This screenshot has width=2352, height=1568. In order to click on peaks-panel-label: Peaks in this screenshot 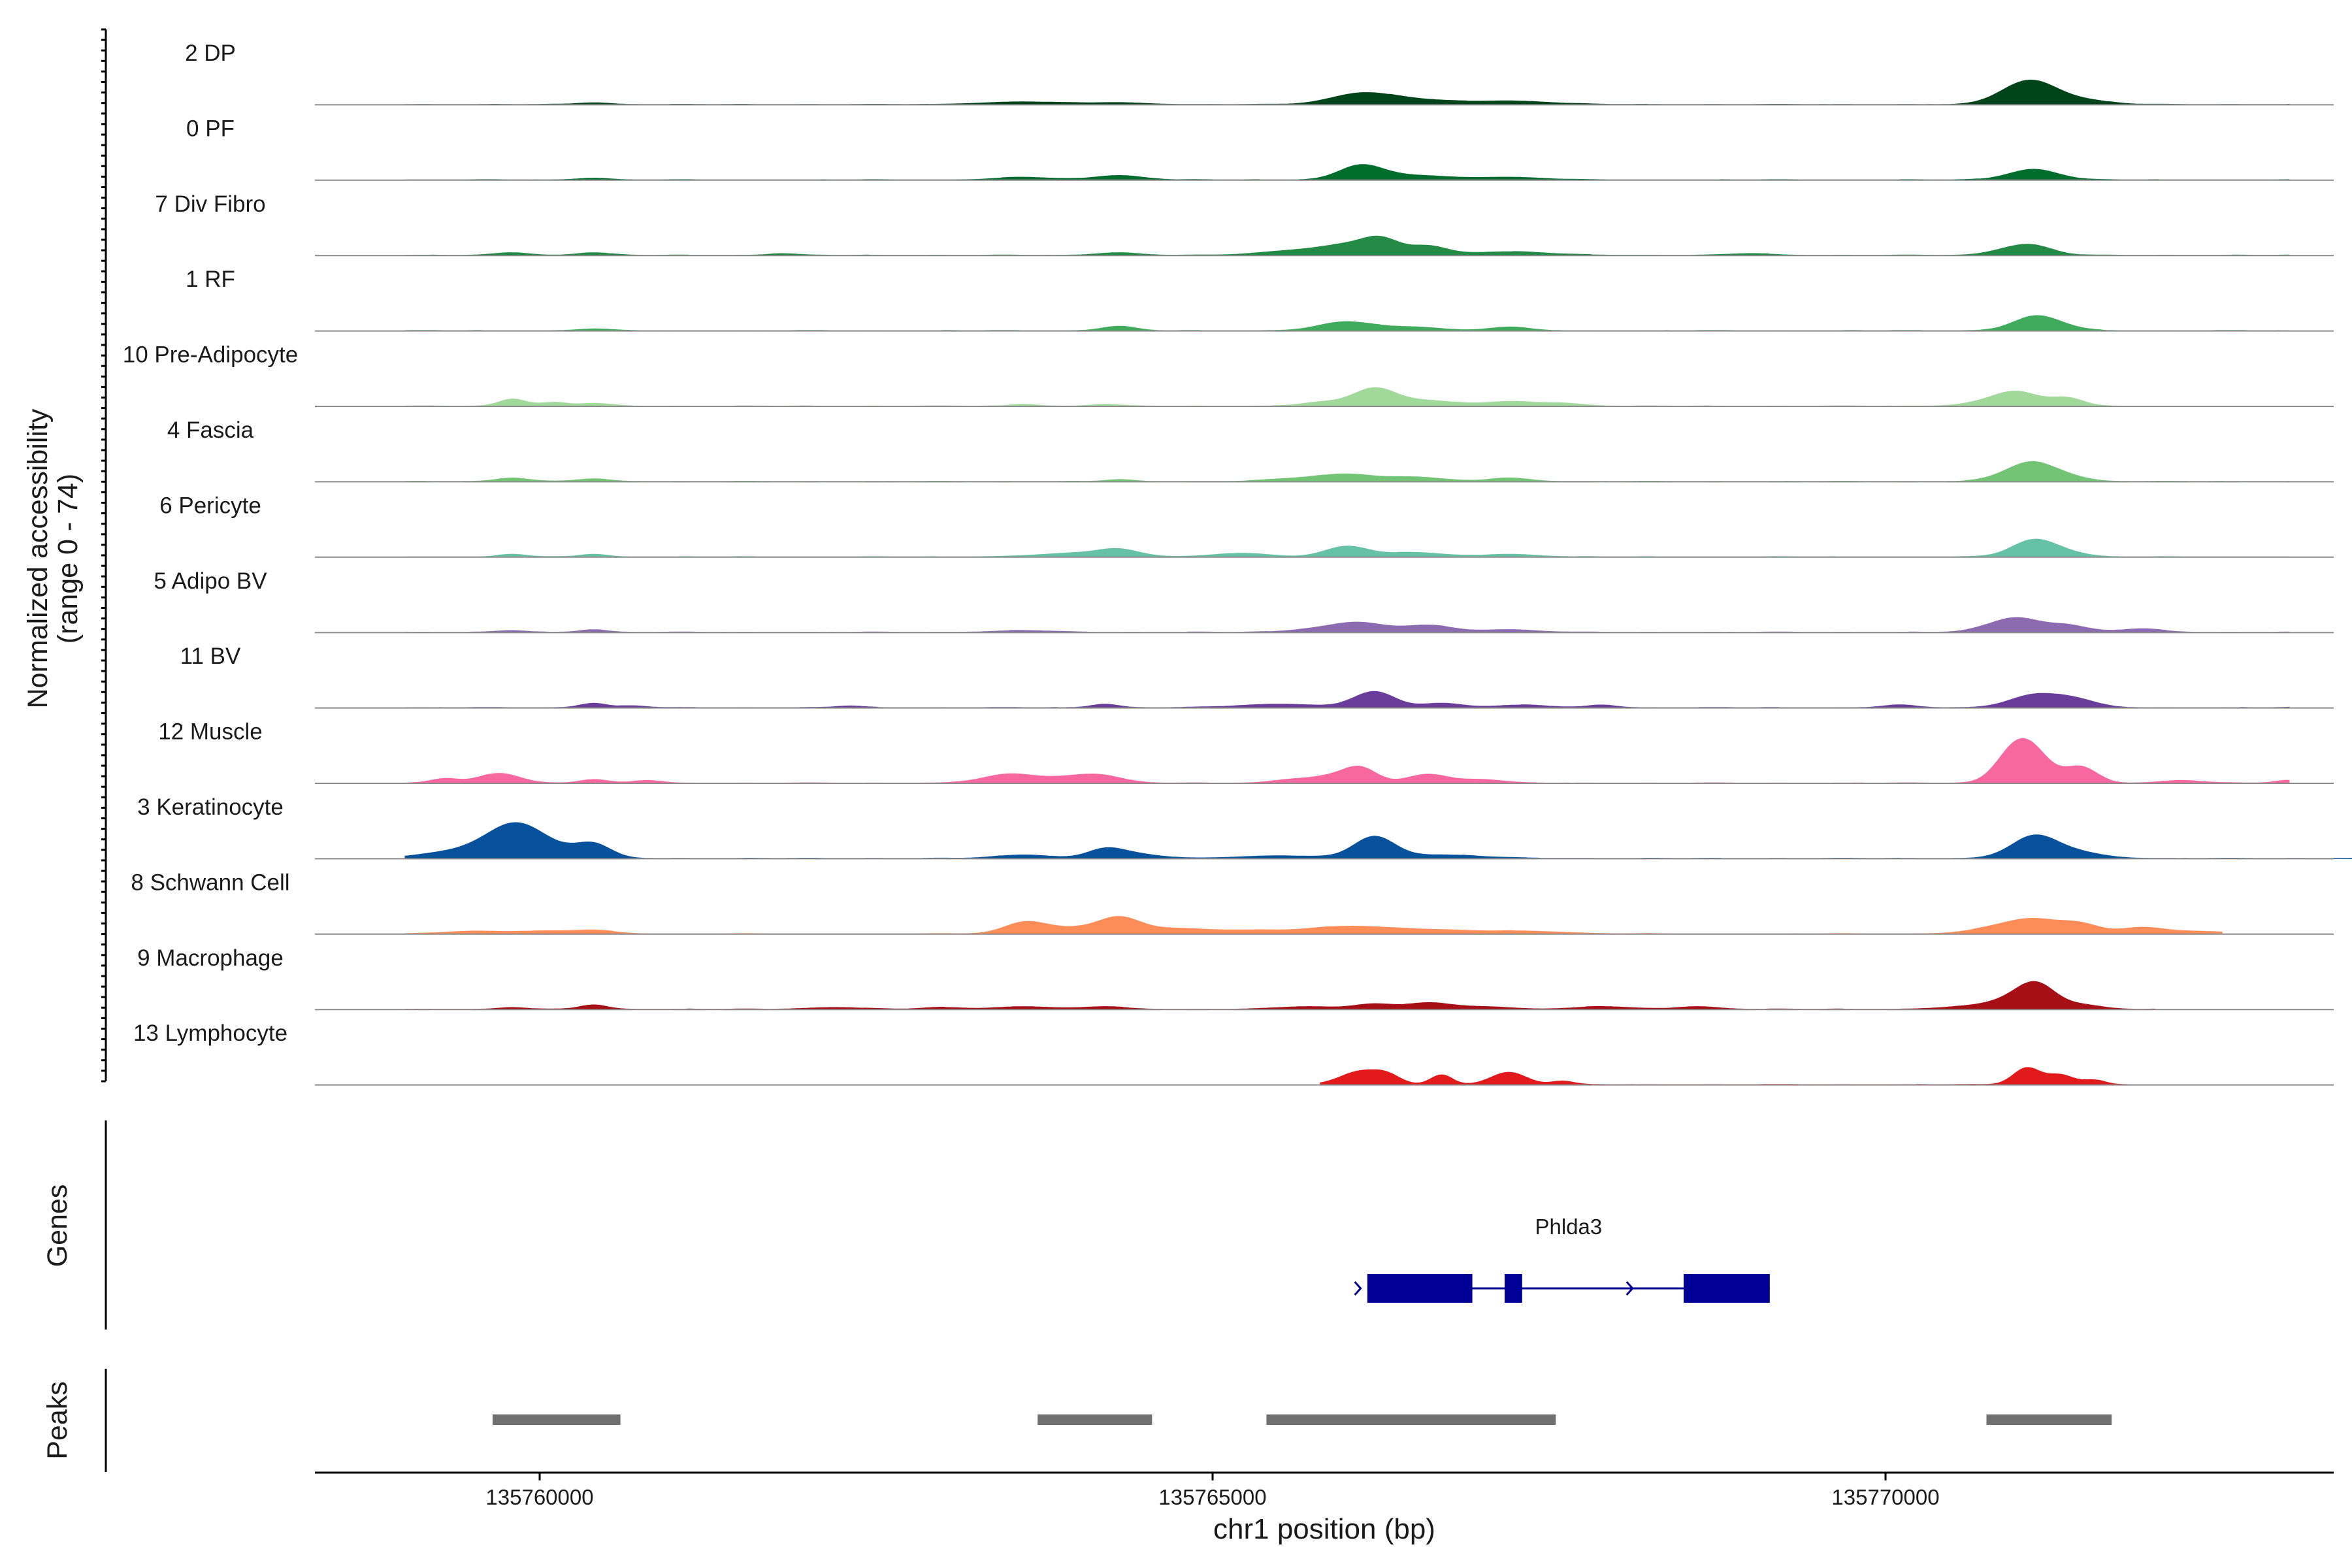, I will do `click(57, 1420)`.